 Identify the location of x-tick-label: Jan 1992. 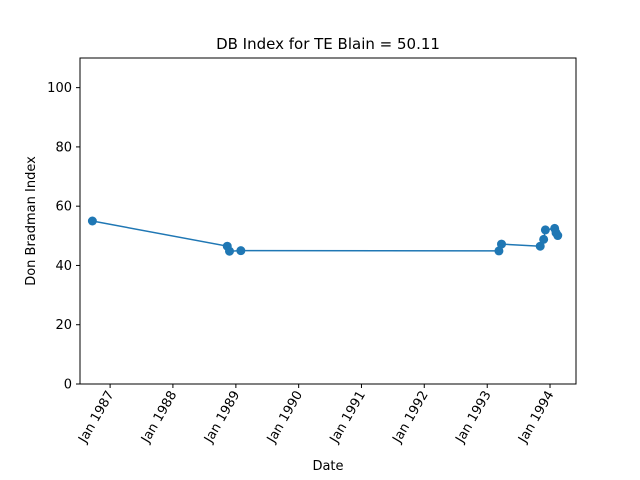
(411, 418).